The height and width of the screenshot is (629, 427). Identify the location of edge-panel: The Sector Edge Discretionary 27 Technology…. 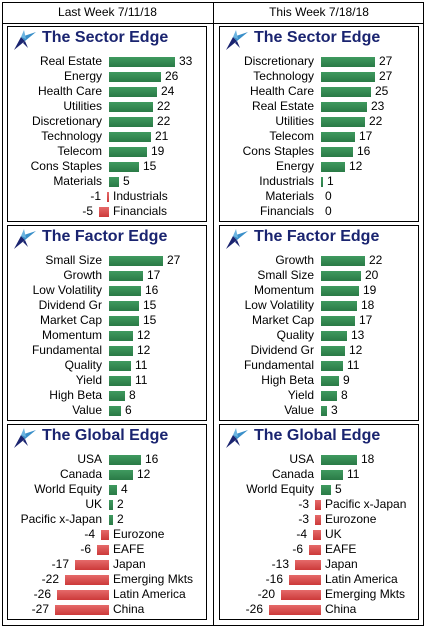
(319, 124).